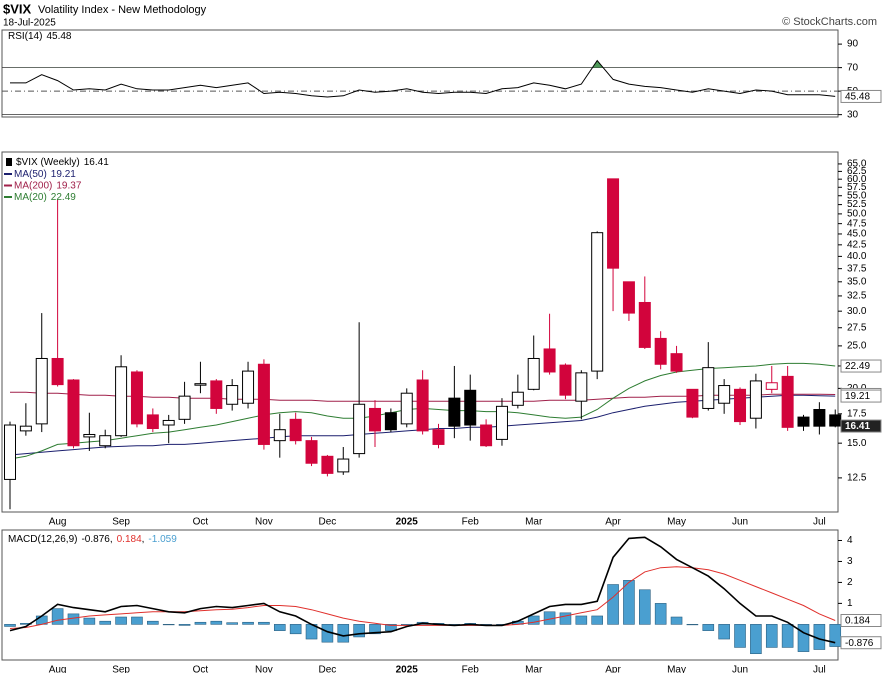 This screenshot has width=887, height=673. I want to click on x-tick-label: Sep, so click(121, 669).